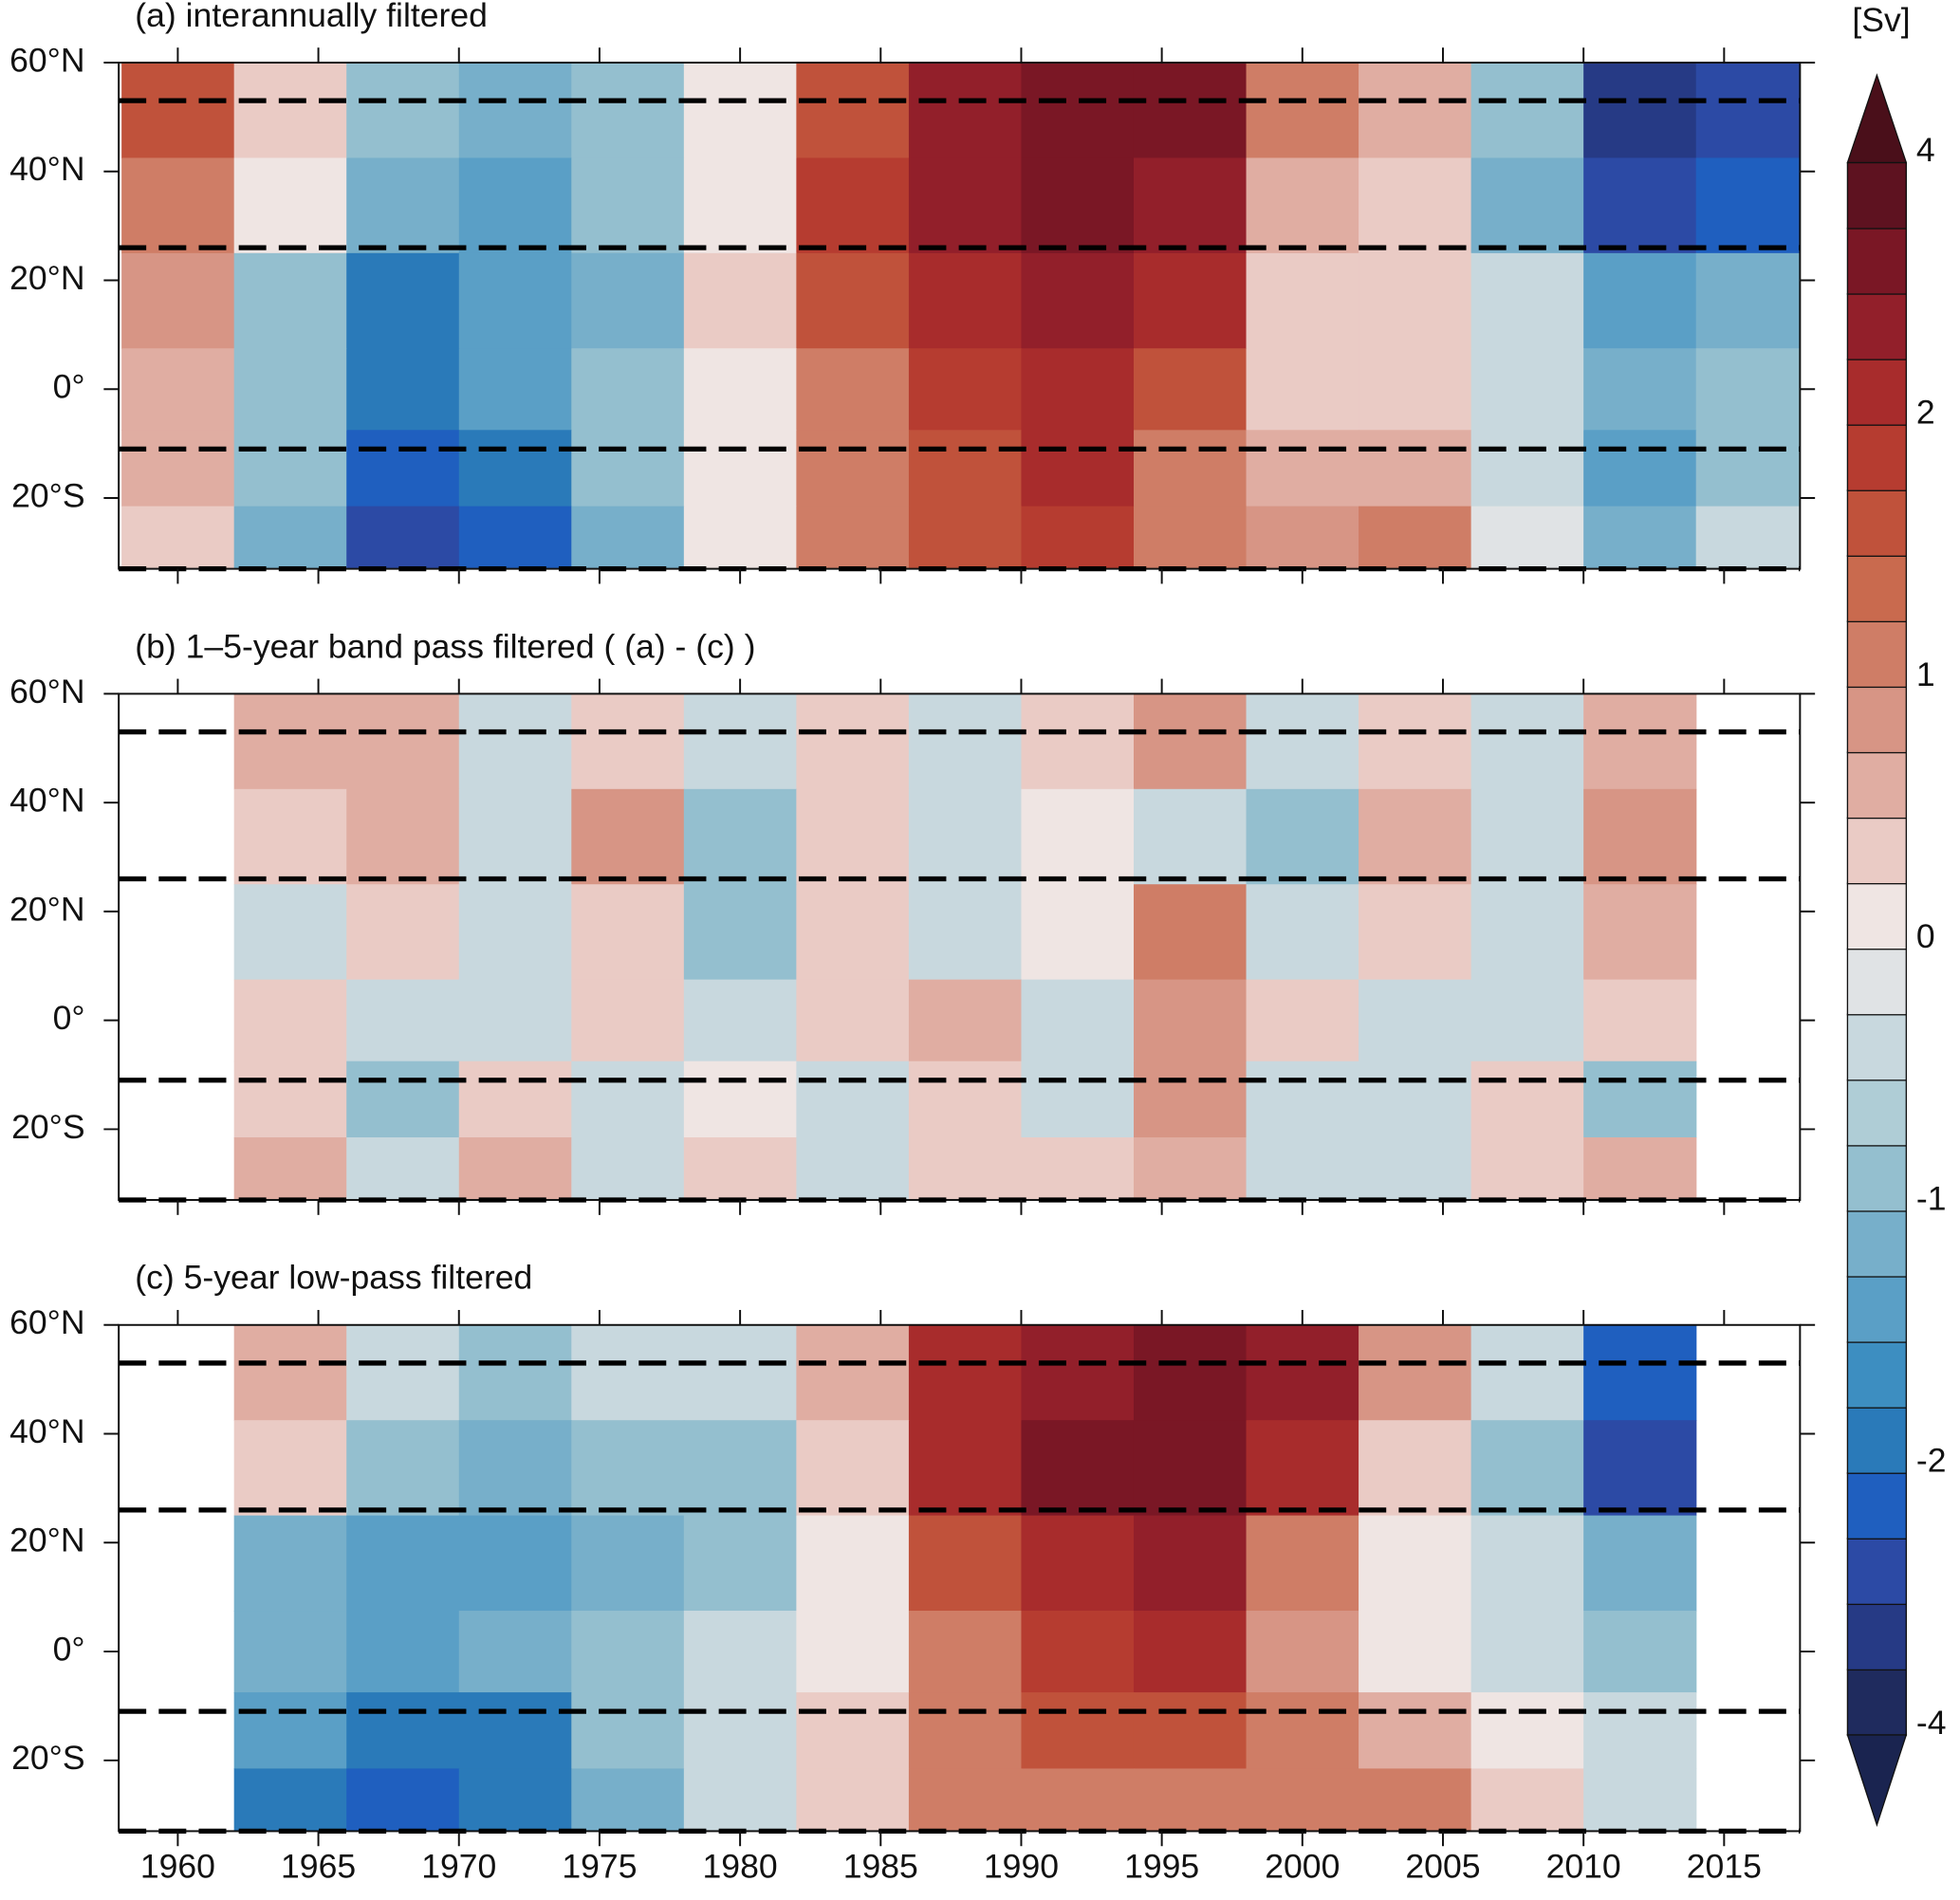 The image size is (1960, 1900). Describe the element at coordinates (46, 169) in the screenshot. I see `y-tick-label: 40°N` at that location.